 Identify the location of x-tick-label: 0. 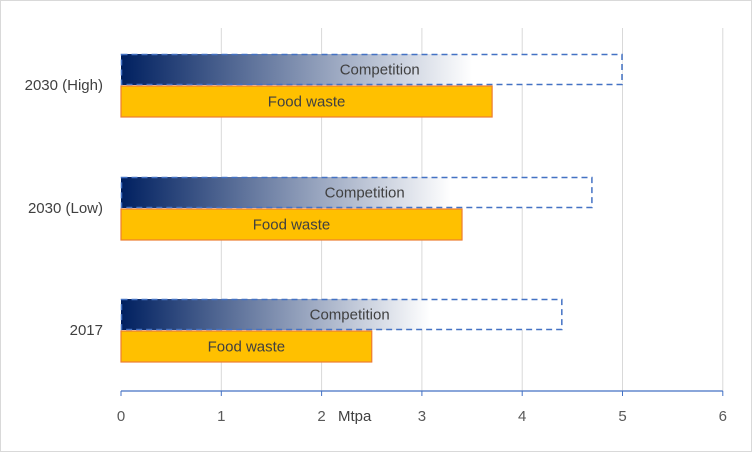
(121, 416).